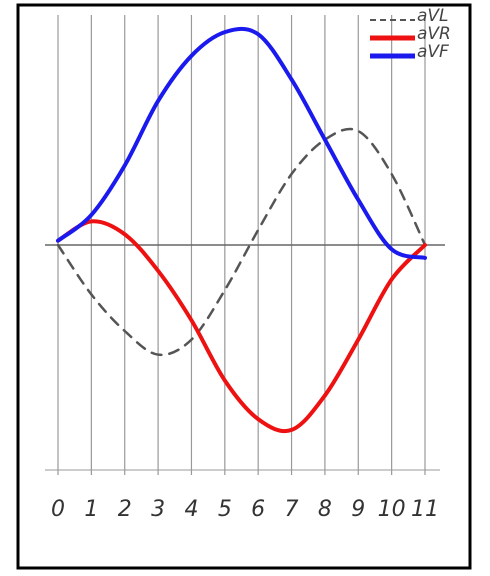  Describe the element at coordinates (434, 34) in the screenshot. I see `legend-label: aVR` at that location.